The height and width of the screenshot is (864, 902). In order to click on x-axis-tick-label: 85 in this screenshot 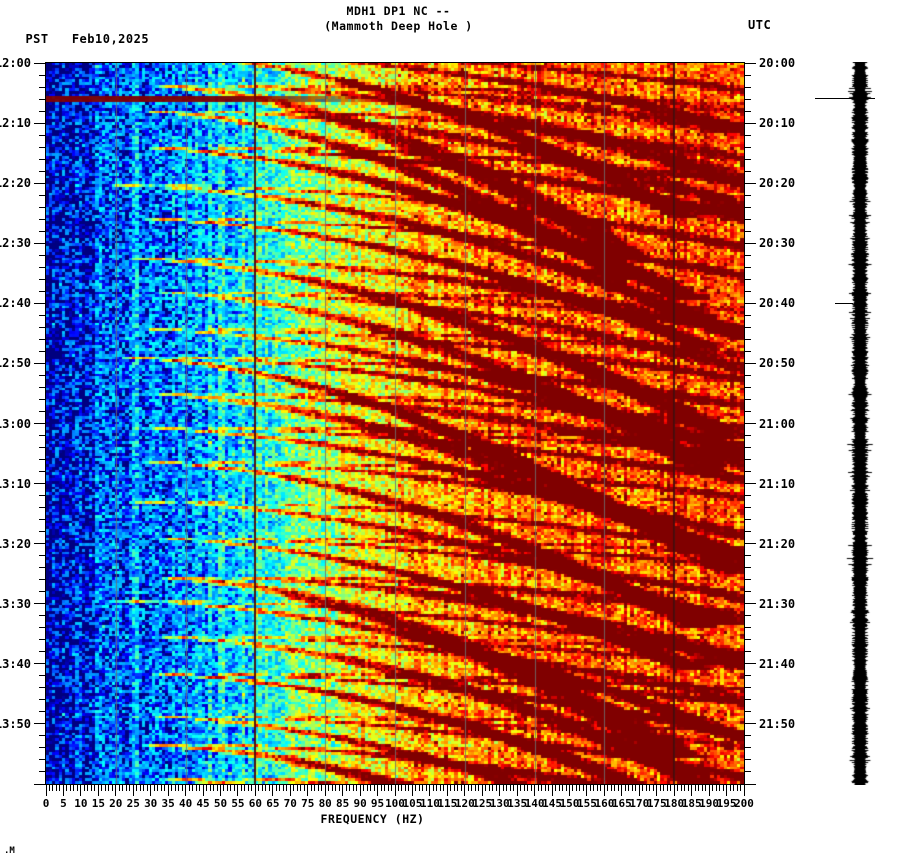, I will do `click(343, 803)`.